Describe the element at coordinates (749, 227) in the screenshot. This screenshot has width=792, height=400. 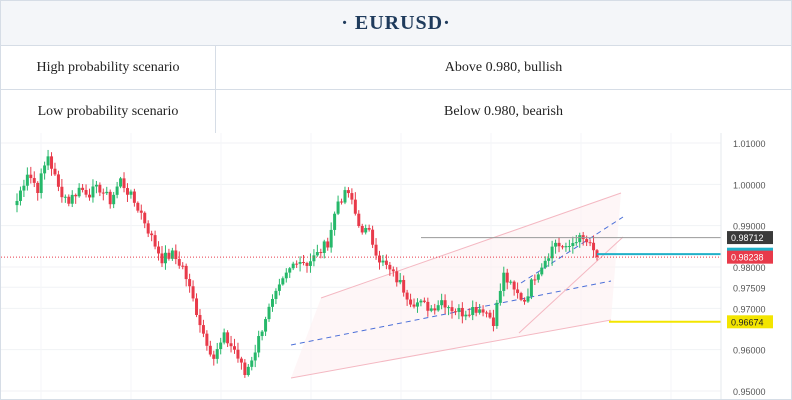
I see `y-tick-label: 0.99000` at that location.